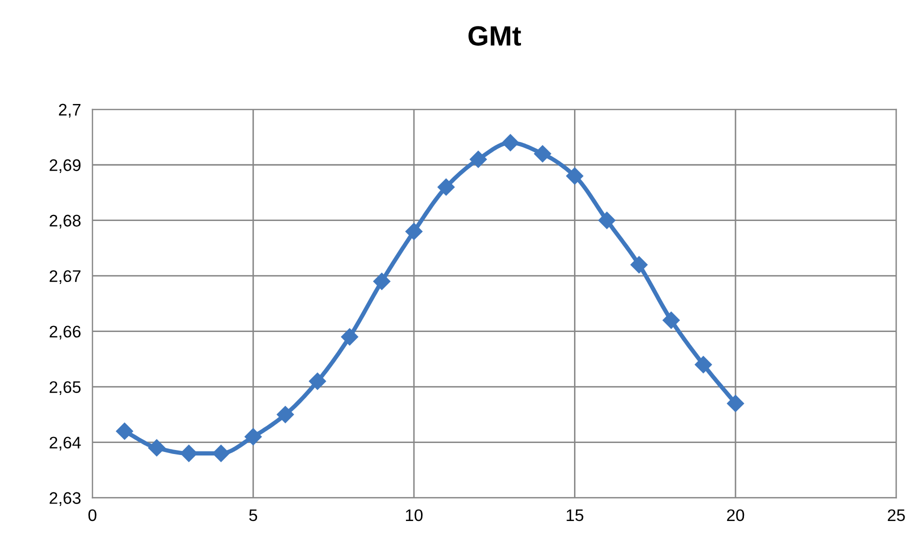 This screenshot has height=547, width=924. What do you see at coordinates (65, 499) in the screenshot?
I see `y-tick-label: 2,63` at bounding box center [65, 499].